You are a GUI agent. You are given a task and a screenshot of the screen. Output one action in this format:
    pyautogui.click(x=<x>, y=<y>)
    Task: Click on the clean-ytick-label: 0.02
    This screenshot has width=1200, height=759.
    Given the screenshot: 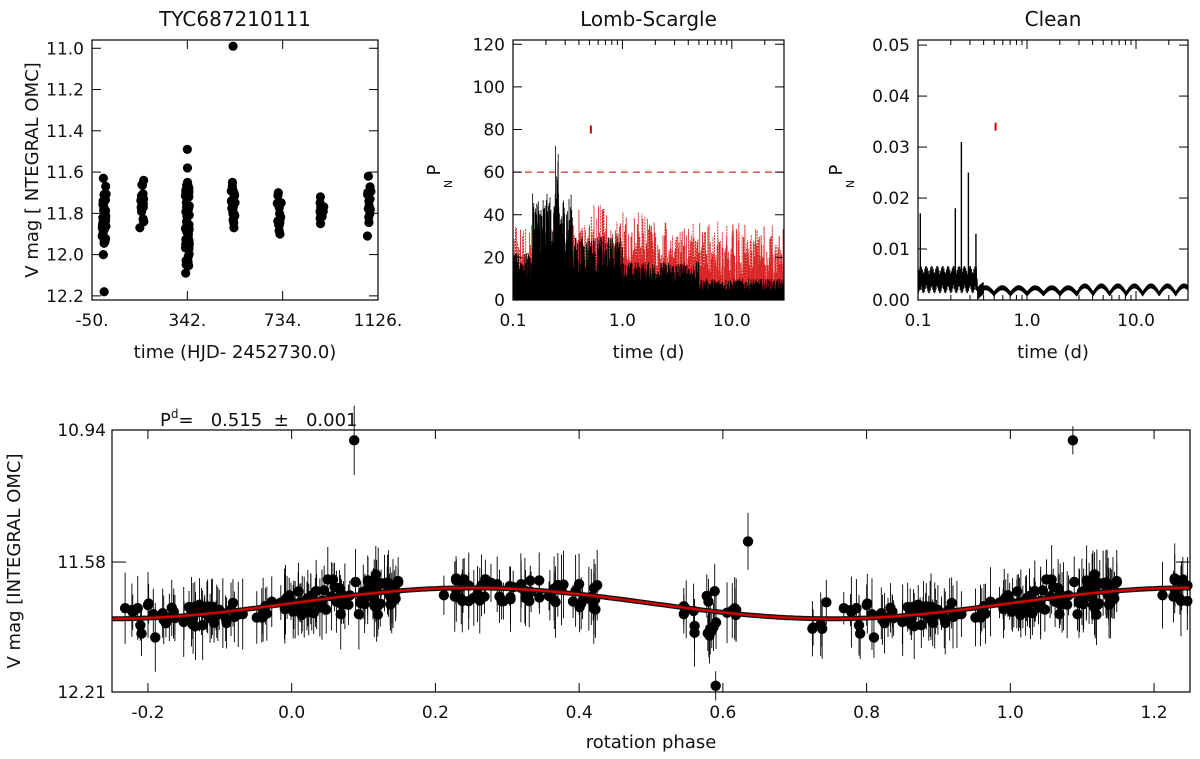 What is the action you would take?
    pyautogui.click(x=891, y=199)
    